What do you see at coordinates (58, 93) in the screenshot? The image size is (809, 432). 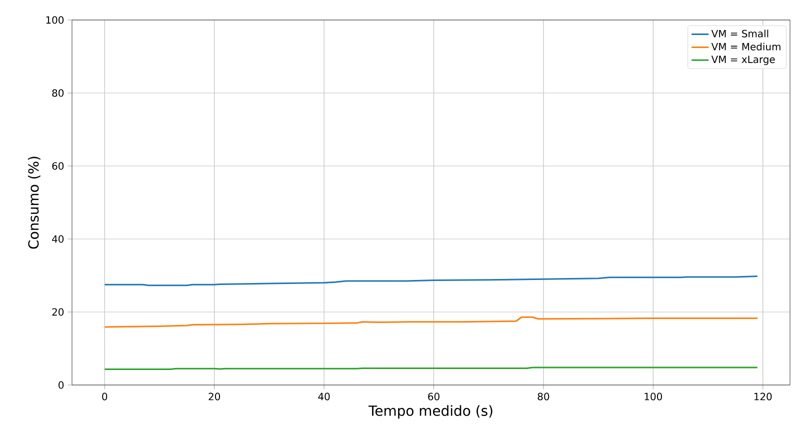 I see `y-tick-label: 80` at bounding box center [58, 93].